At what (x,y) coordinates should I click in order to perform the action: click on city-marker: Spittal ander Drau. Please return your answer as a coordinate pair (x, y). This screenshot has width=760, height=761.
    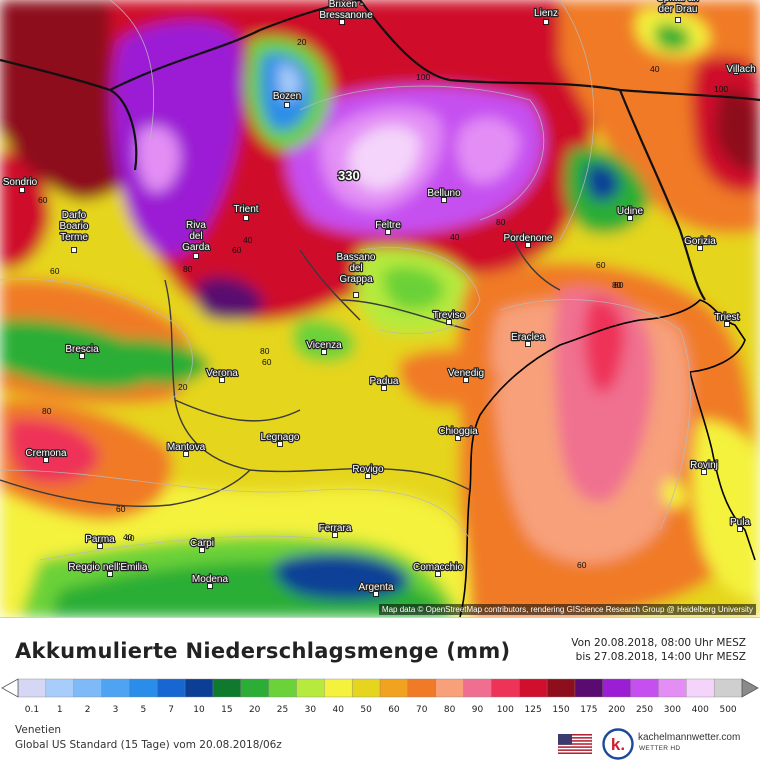
    Looking at the image, I should click on (678, 11).